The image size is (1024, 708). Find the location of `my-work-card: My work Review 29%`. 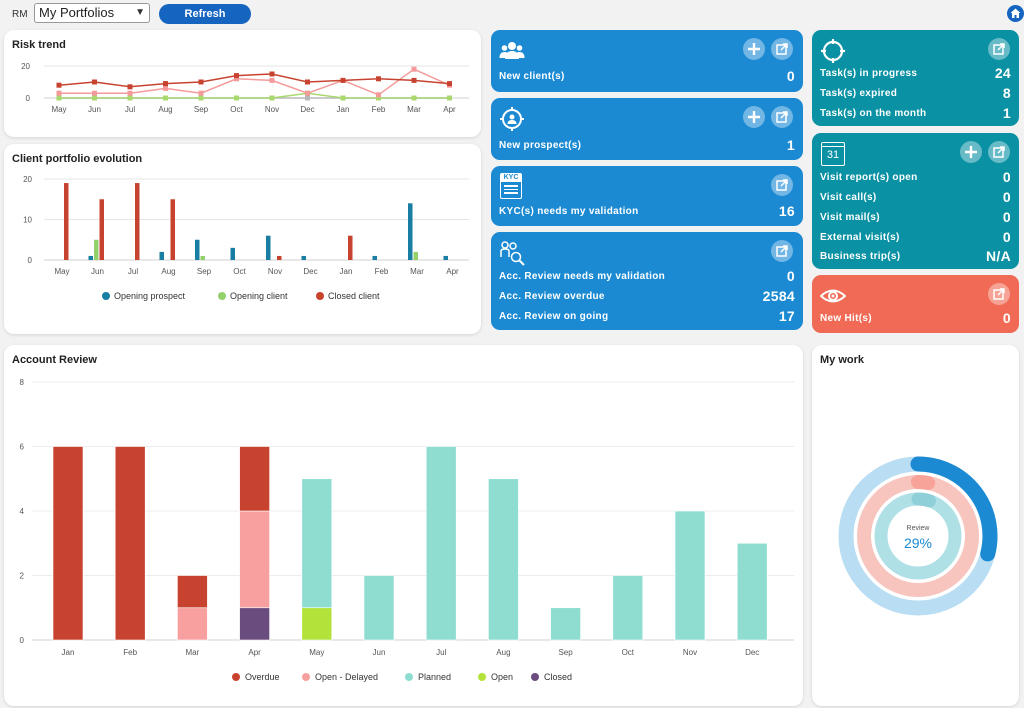

my-work-card: My work Review 29% is located at coordinates (915, 525).